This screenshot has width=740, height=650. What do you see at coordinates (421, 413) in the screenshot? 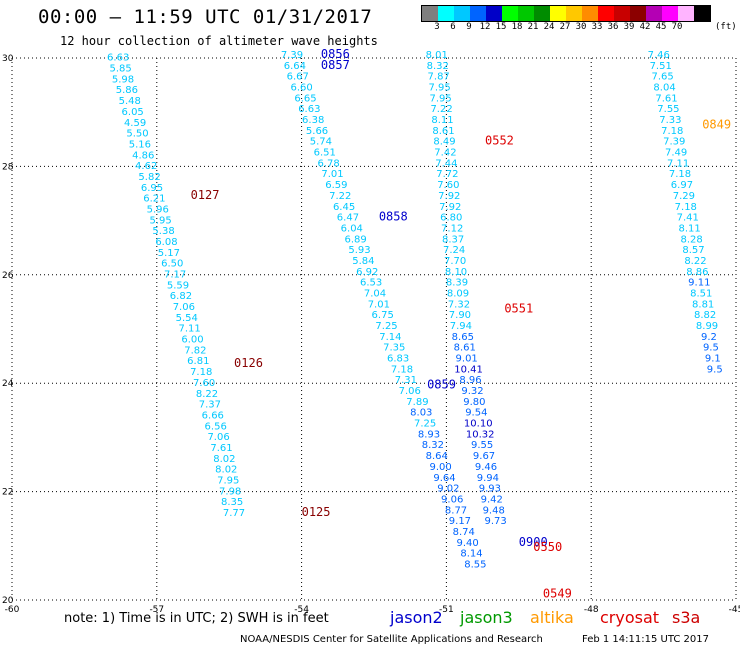
I see `wave-height-value: 8.03` at bounding box center [421, 413].